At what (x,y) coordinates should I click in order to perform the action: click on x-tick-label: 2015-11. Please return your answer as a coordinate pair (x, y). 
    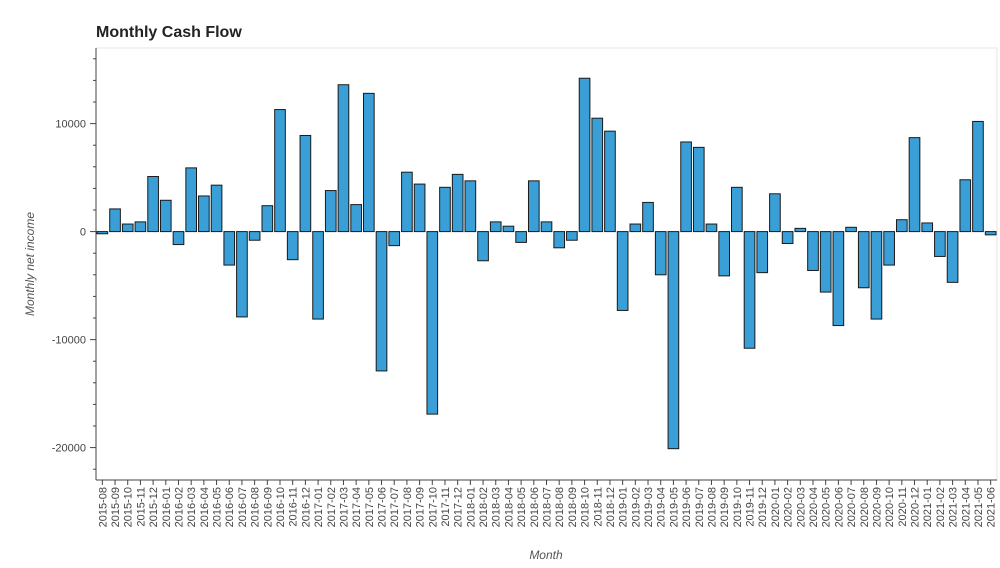
    Looking at the image, I should click on (141, 507).